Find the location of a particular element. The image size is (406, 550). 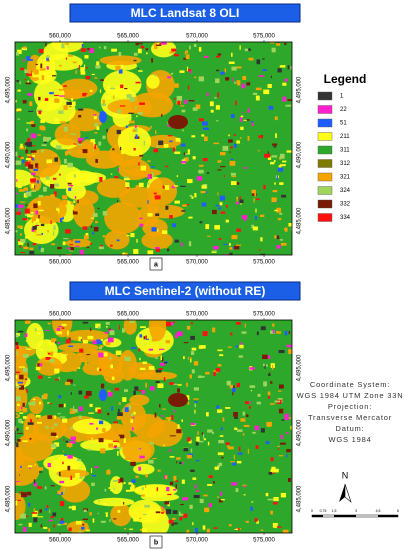

x-coordinate-label: 560,000 is located at coordinates (60, 37).